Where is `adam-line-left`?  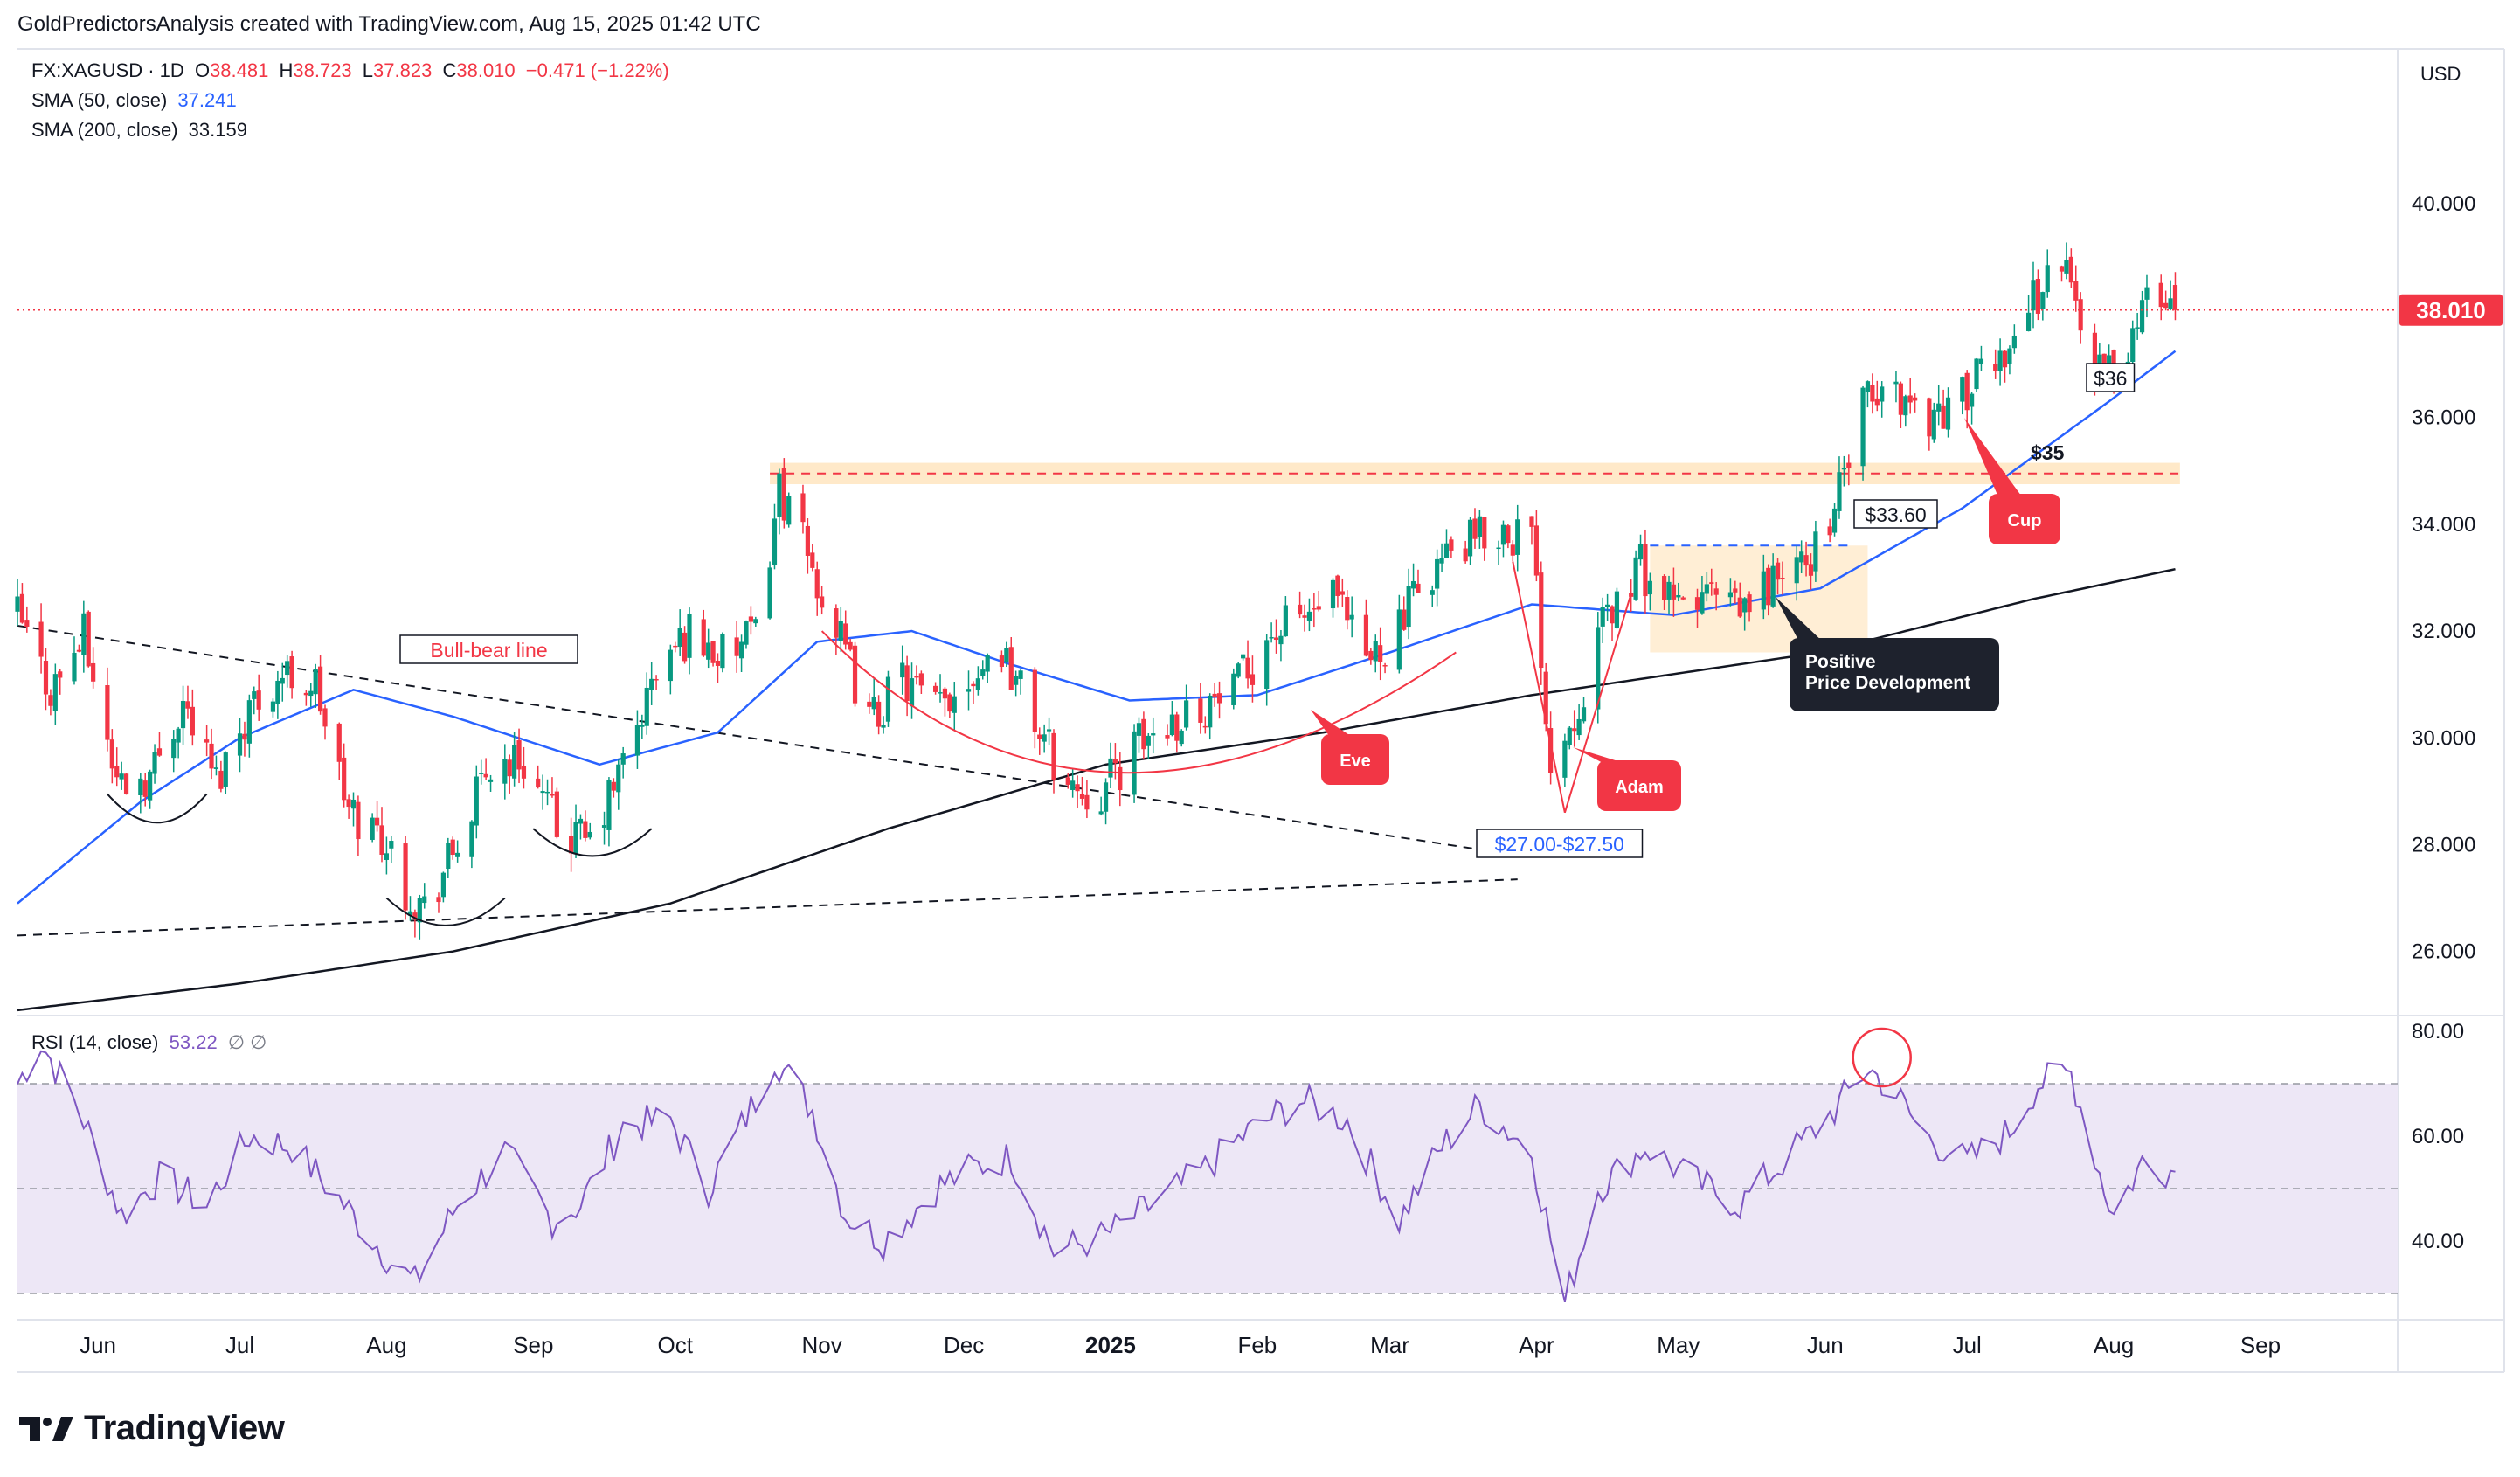
adam-line-left is located at coordinates (1539, 687).